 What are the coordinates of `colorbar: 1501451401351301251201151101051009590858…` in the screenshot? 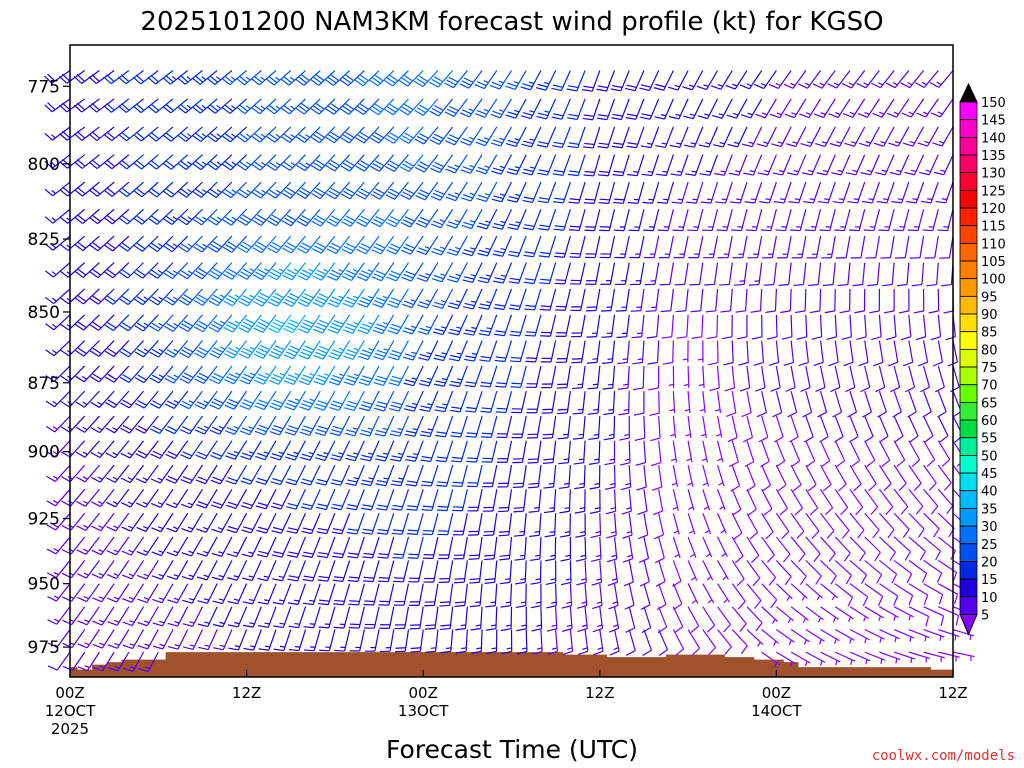 It's located at (982, 359).